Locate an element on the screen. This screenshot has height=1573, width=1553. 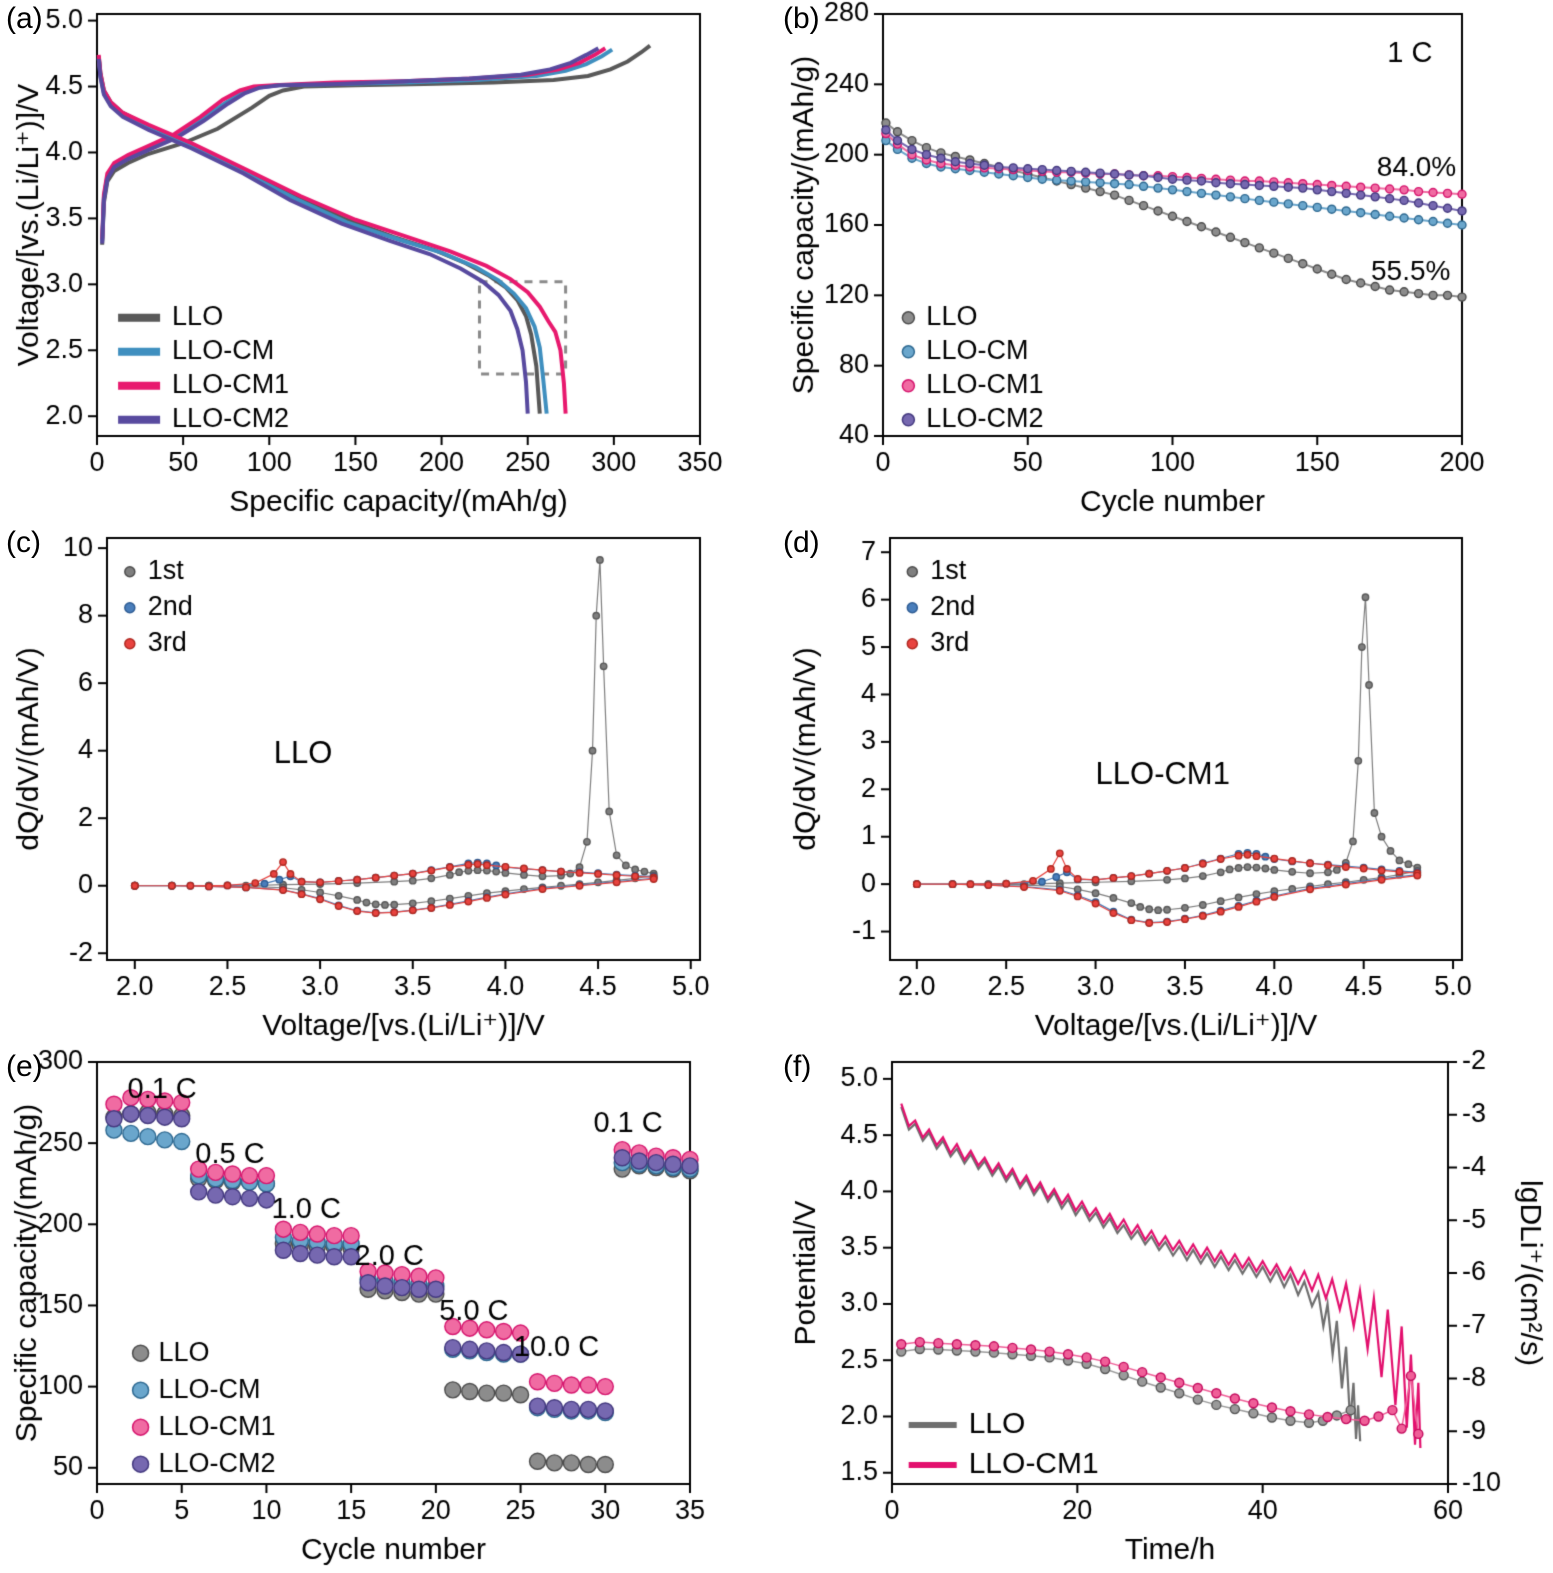
panel-b-label: (b) is located at coordinates (801, 18).